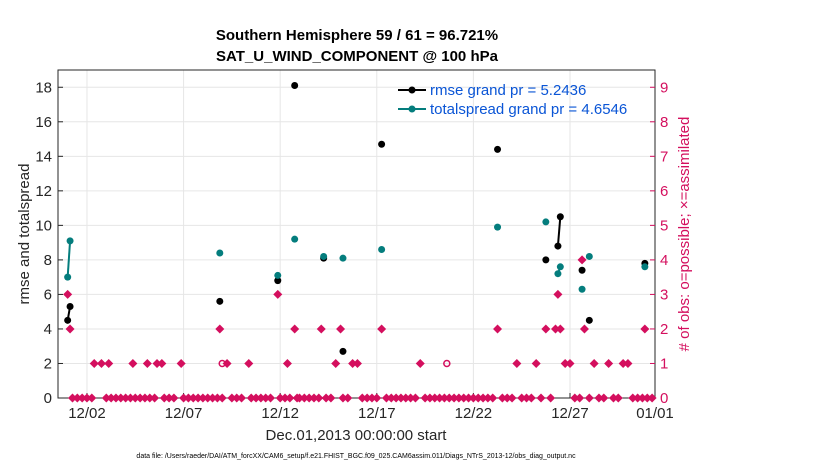 The image size is (830, 470). Describe the element at coordinates (508, 90) in the screenshot. I see `legend-rmse-label: rmse grand pr = 5.2436` at that location.